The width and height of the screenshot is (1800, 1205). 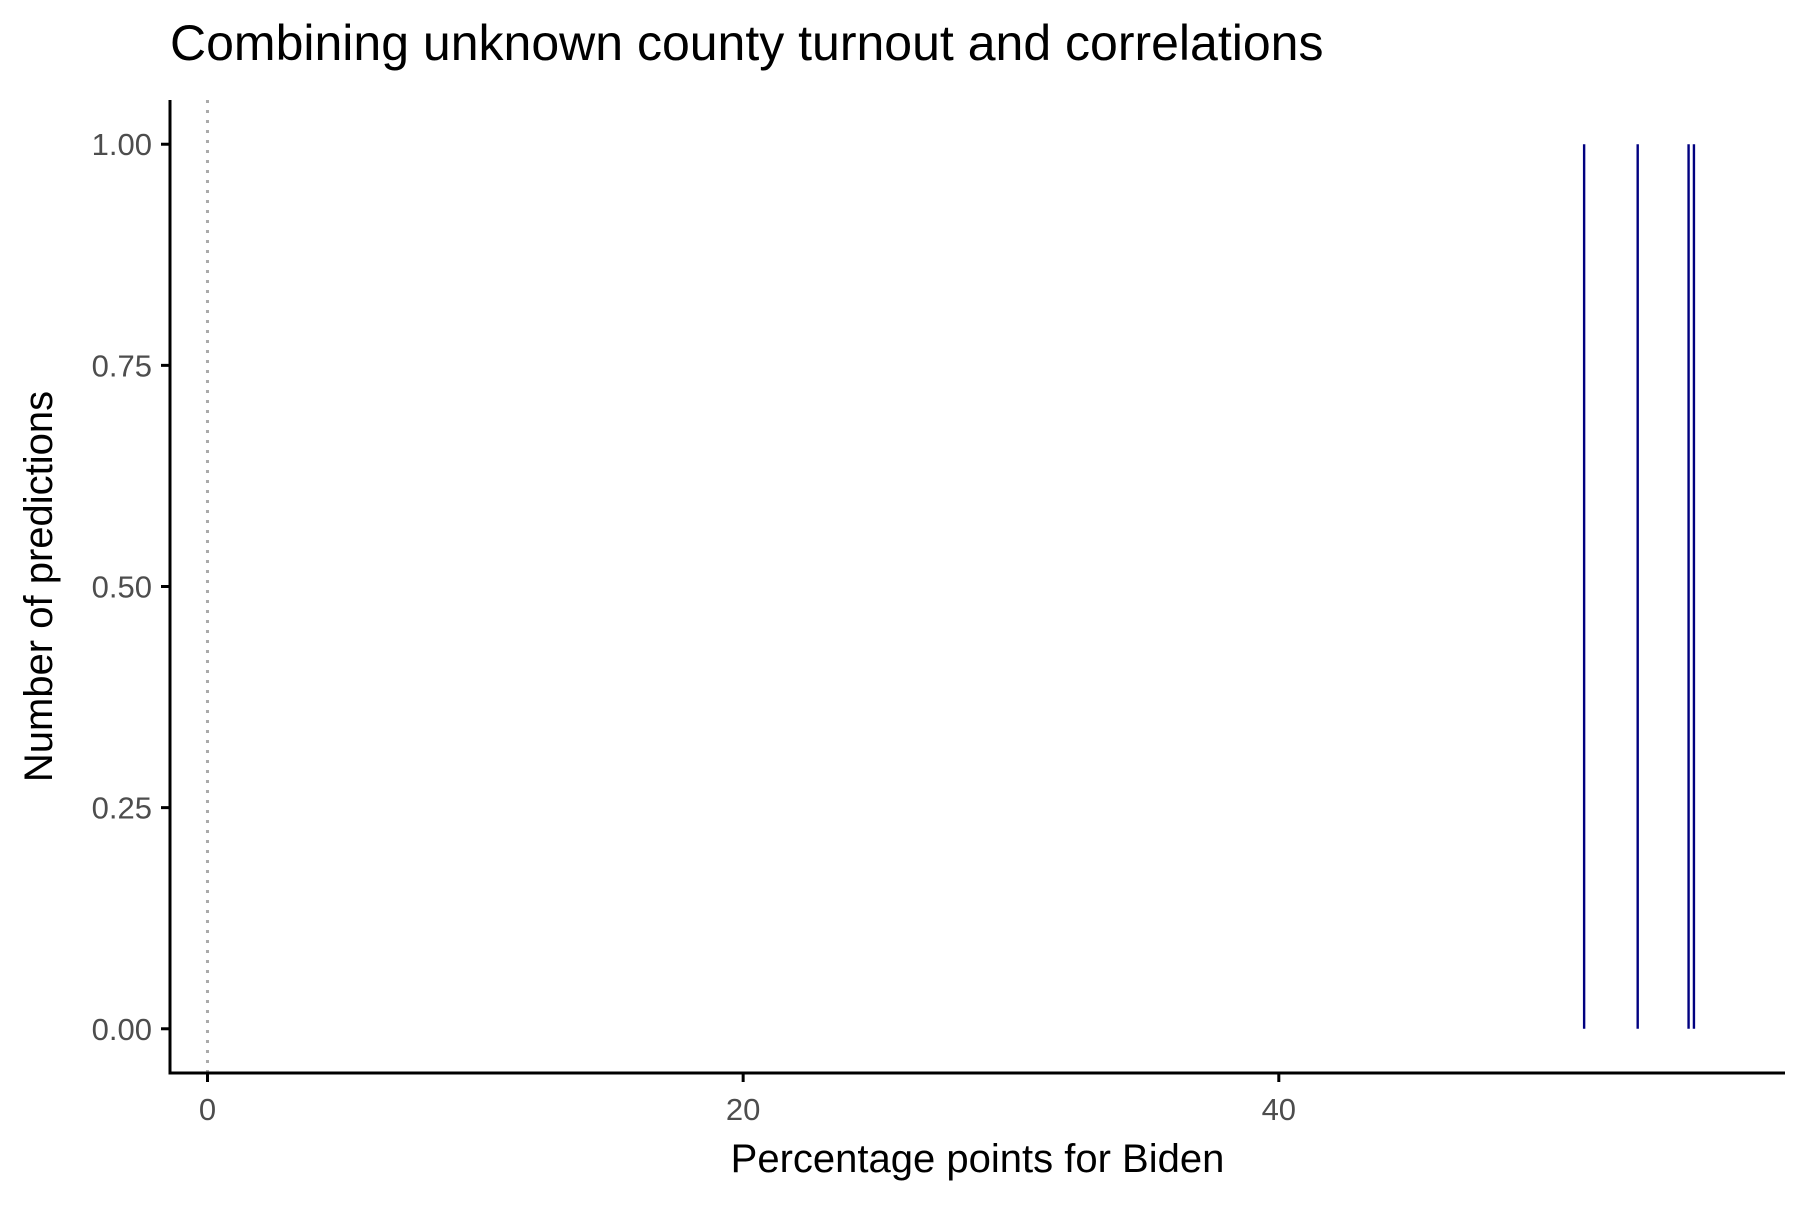 I want to click on y-tick-label: 0.25, so click(x=122, y=808).